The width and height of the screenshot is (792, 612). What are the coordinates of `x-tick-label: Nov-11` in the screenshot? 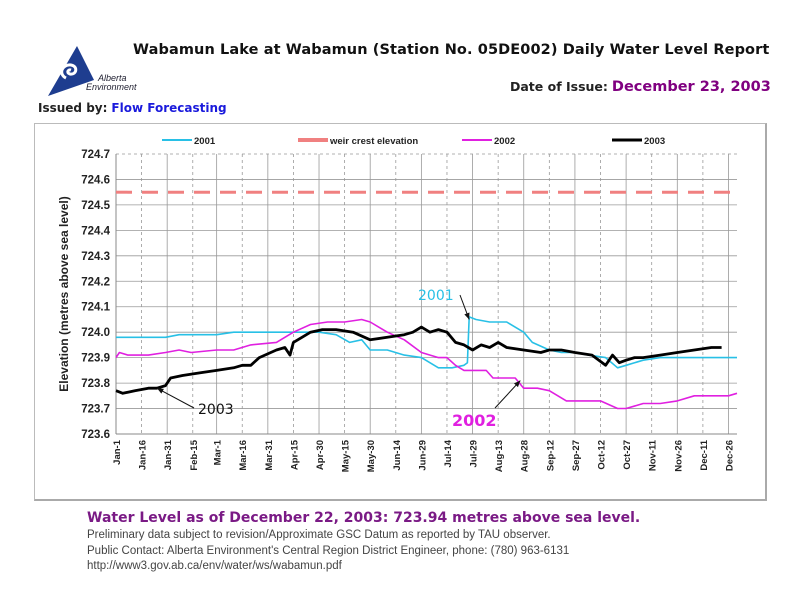 It's located at (653, 455).